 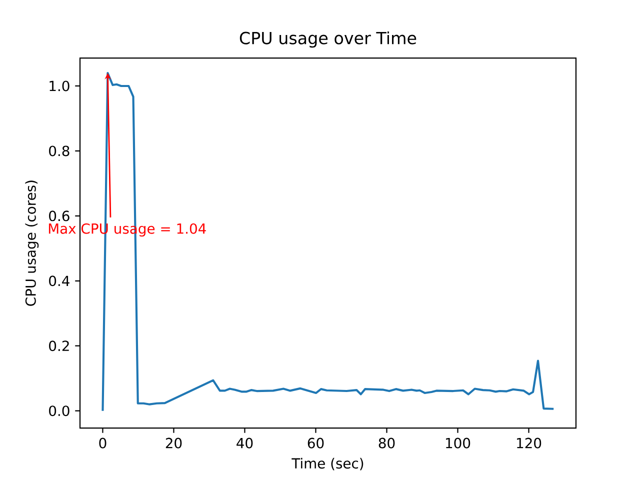 What do you see at coordinates (102, 443) in the screenshot?
I see `x-tick-label: 0` at bounding box center [102, 443].